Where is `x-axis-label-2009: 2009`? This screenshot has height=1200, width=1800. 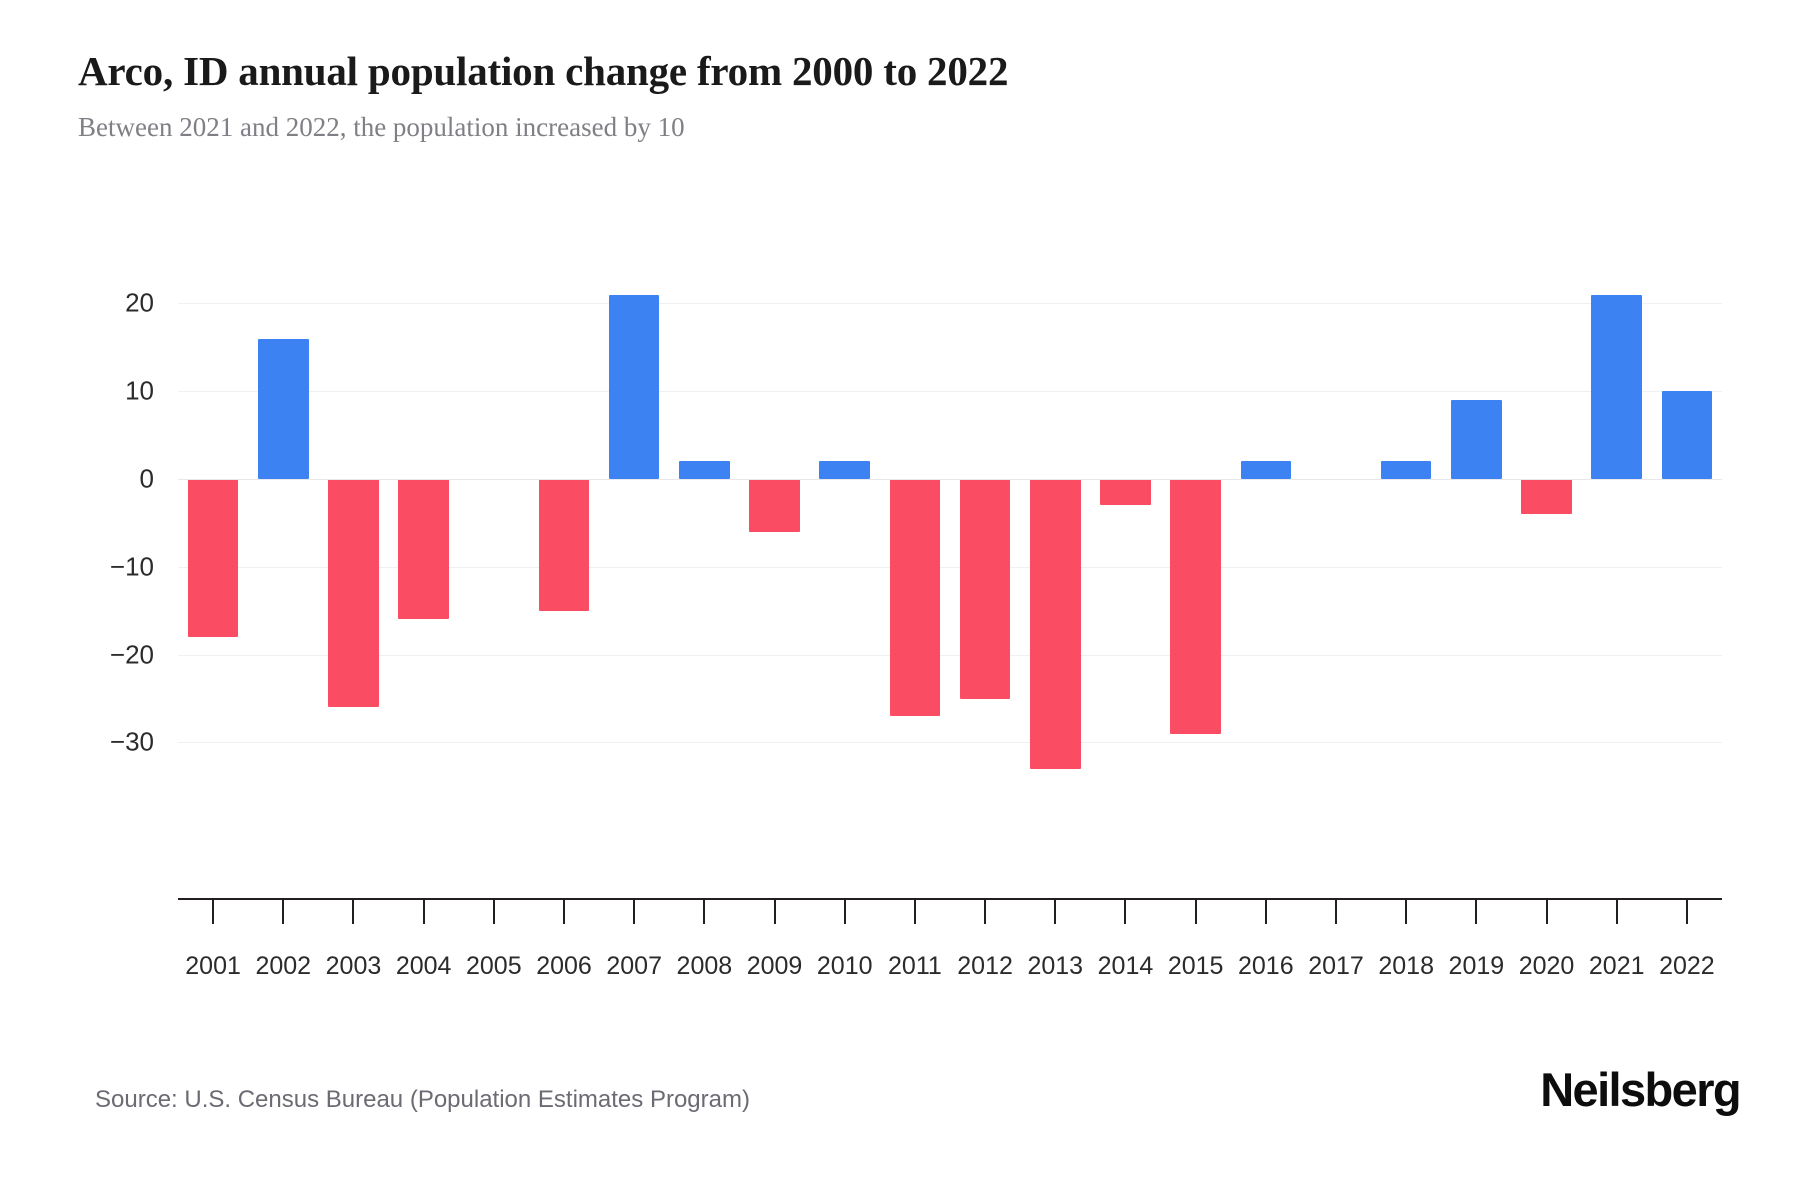 x-axis-label-2009: 2009 is located at coordinates (774, 966).